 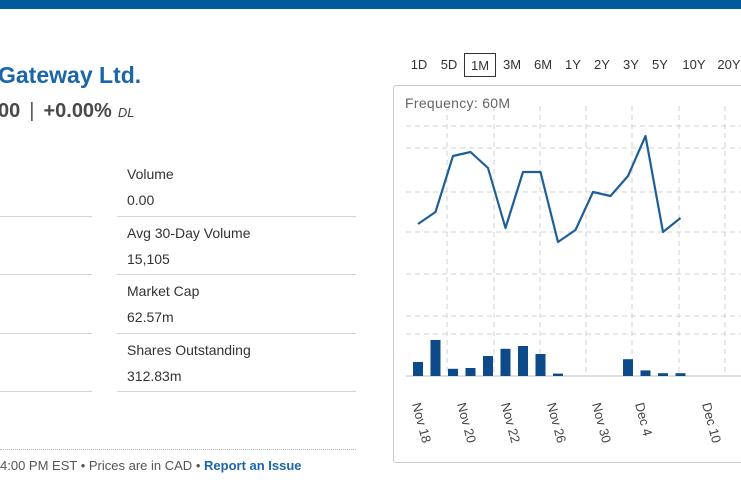 What do you see at coordinates (140, 465) in the screenshot?
I see `footer-currency: Prices are in CAD` at bounding box center [140, 465].